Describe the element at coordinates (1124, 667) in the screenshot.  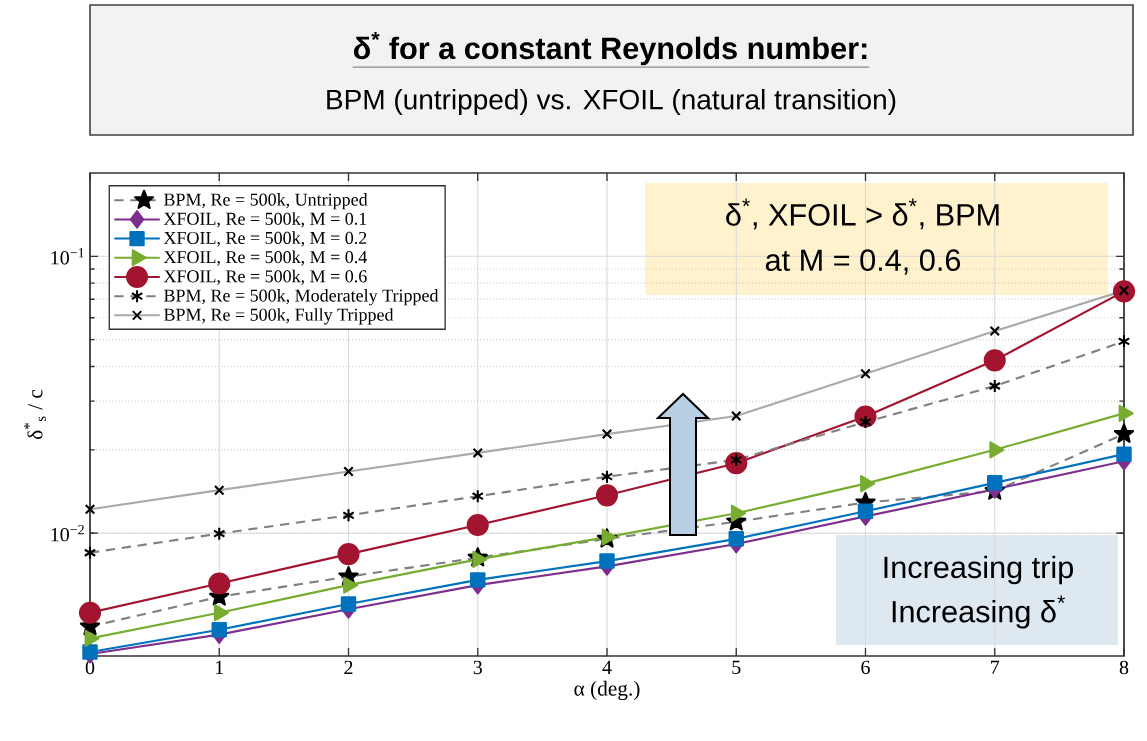
I see `x-tick-label: 8` at that location.